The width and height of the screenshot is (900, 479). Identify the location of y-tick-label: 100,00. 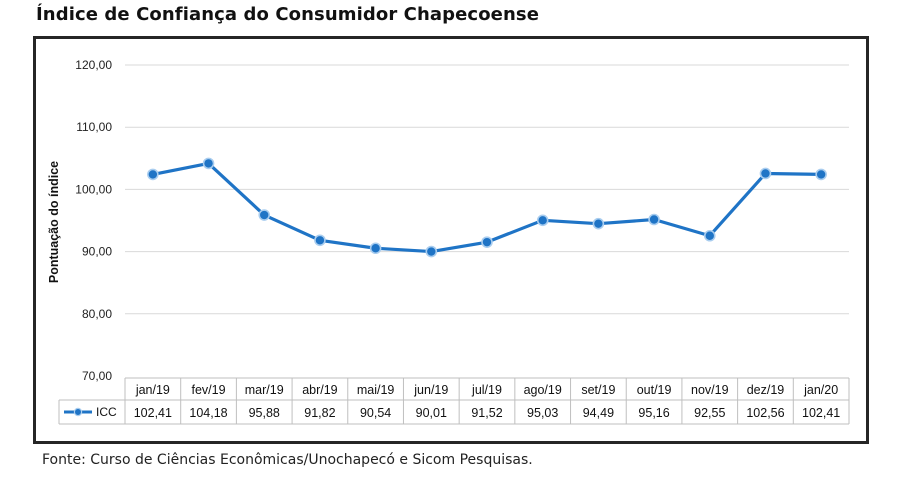
(93, 189).